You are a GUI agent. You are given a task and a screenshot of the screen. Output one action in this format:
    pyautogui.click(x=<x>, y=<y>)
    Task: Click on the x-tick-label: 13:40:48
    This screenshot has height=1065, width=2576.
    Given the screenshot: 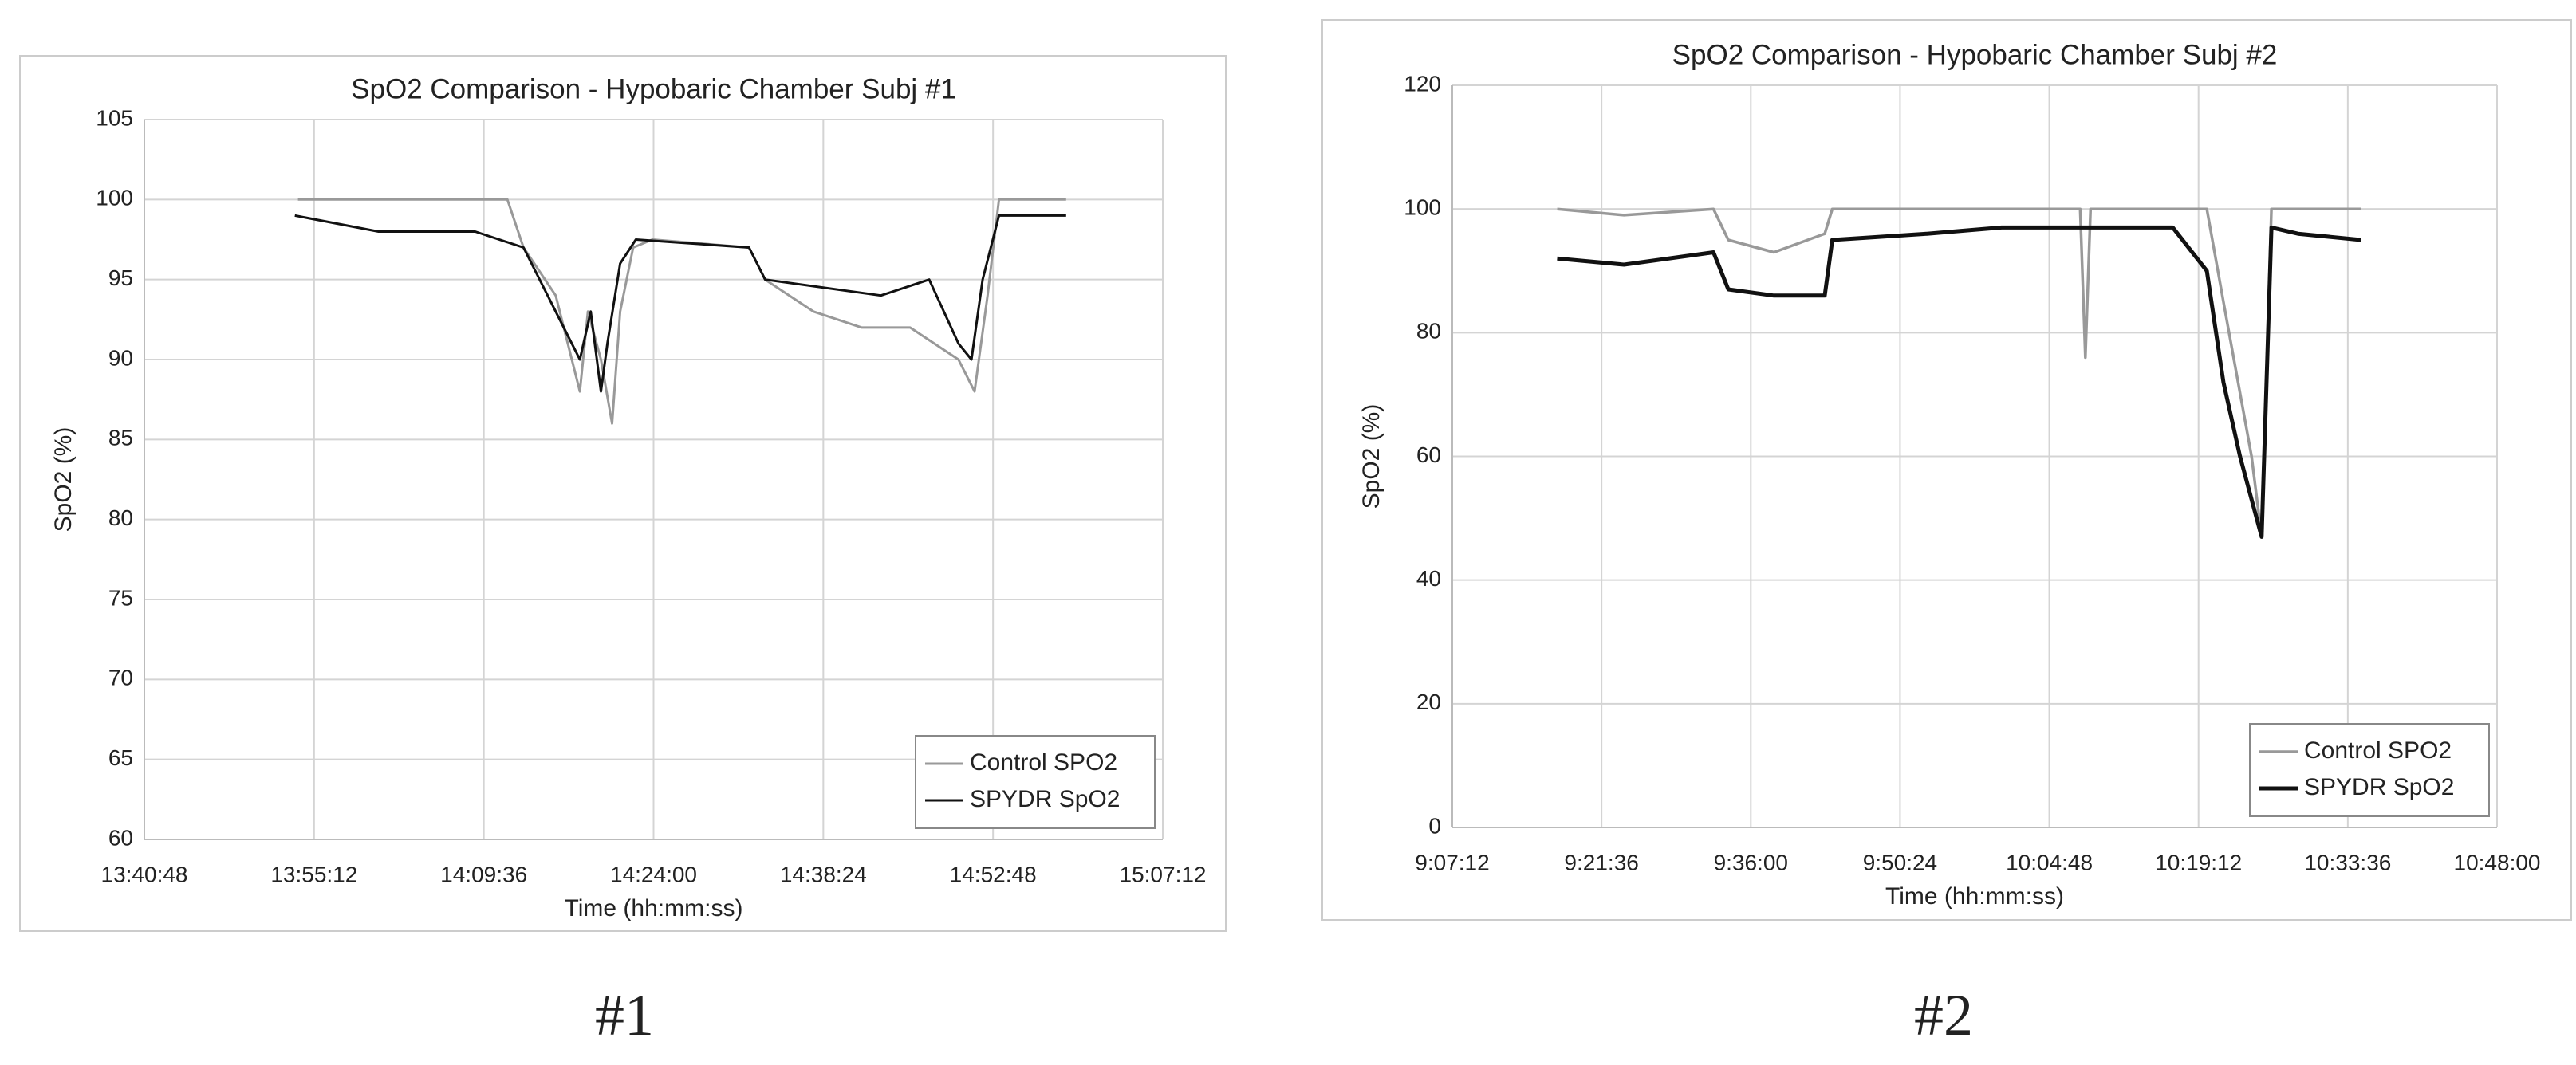 What is the action you would take?
    pyautogui.click(x=144, y=874)
    